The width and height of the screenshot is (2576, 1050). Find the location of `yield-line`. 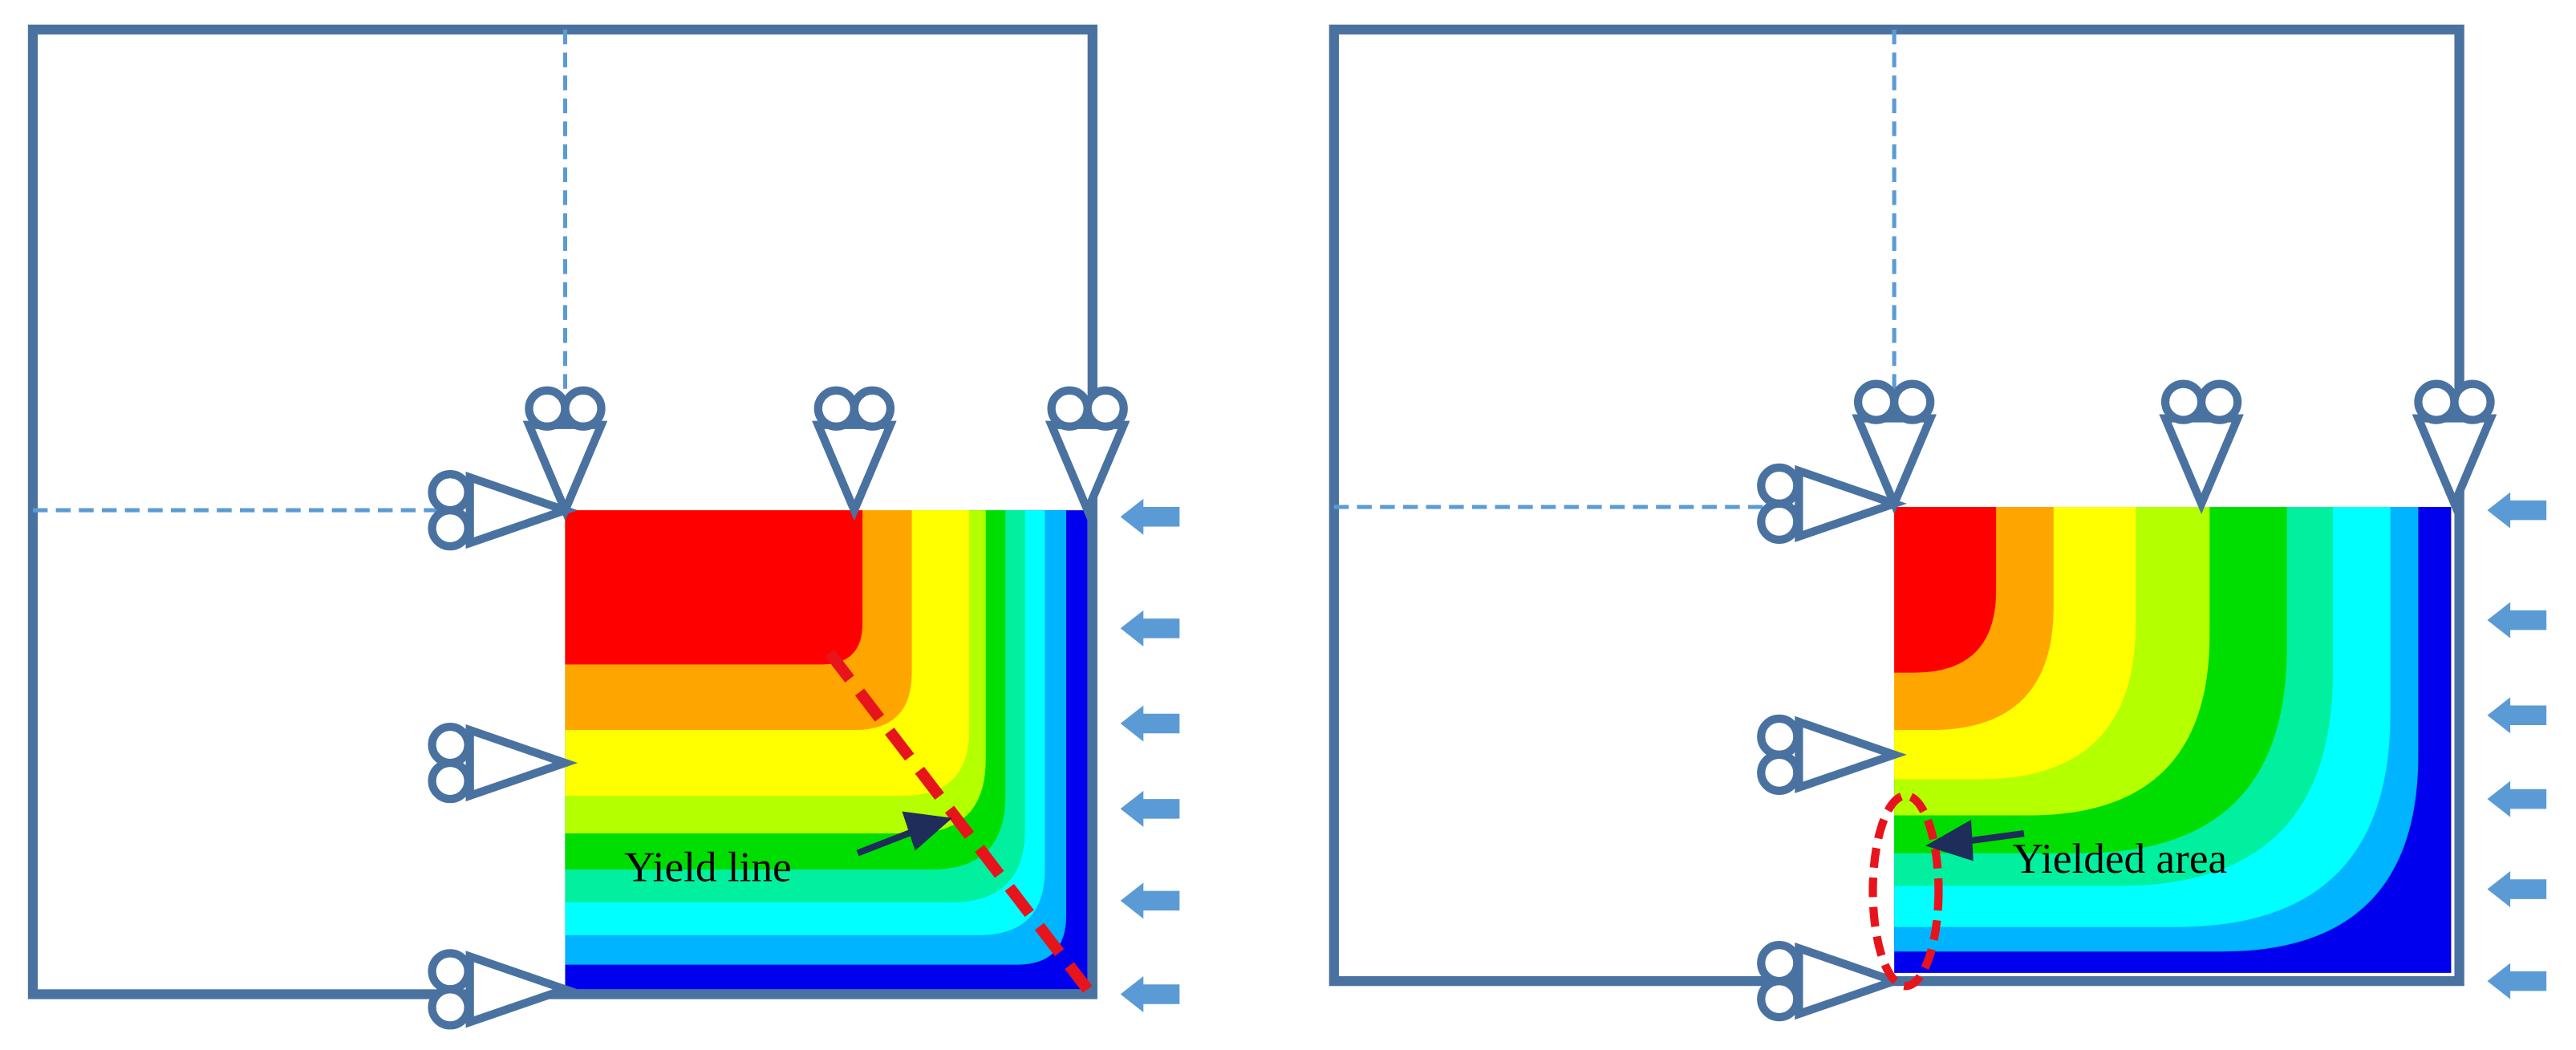

yield-line is located at coordinates (959, 821).